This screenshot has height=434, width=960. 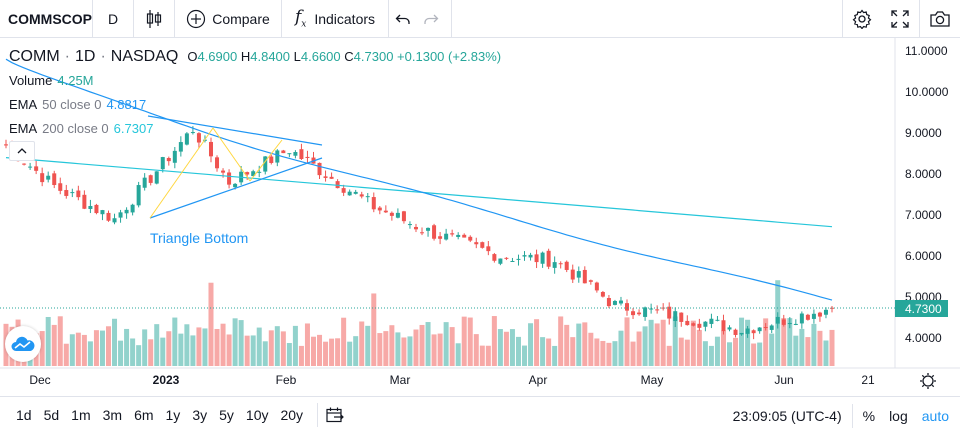 What do you see at coordinates (126, 104) in the screenshot?
I see `ema50-value: 4.8817` at bounding box center [126, 104].